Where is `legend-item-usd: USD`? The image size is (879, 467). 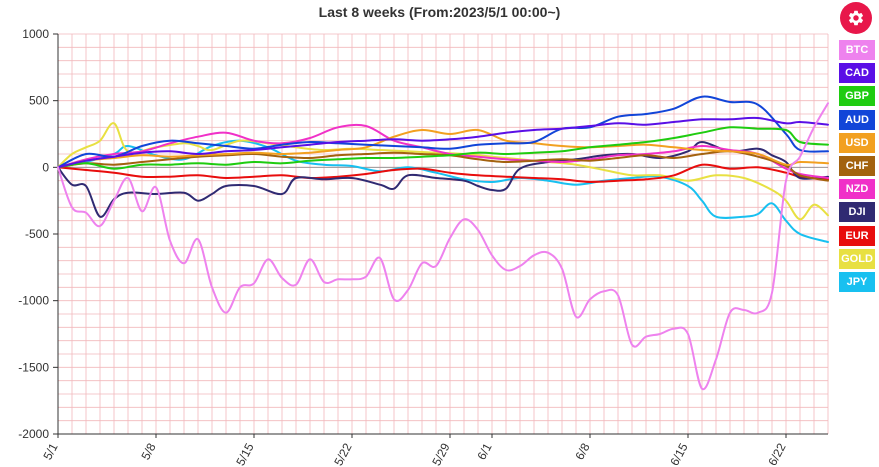 legend-item-usd: USD is located at coordinates (857, 142).